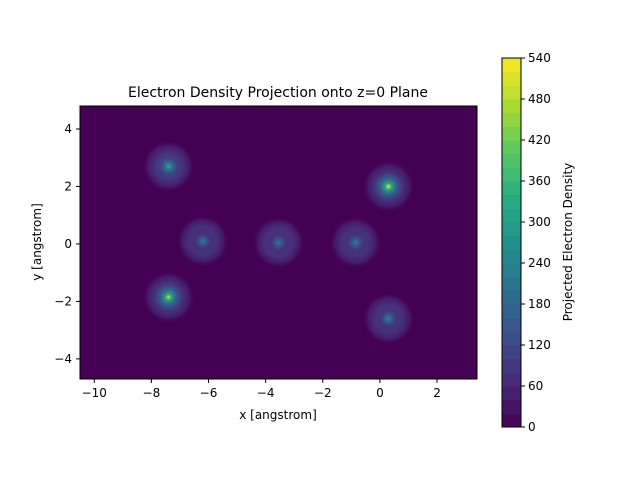 The height and width of the screenshot is (480, 640). I want to click on colorbar-tick-label: 240, so click(539, 263).